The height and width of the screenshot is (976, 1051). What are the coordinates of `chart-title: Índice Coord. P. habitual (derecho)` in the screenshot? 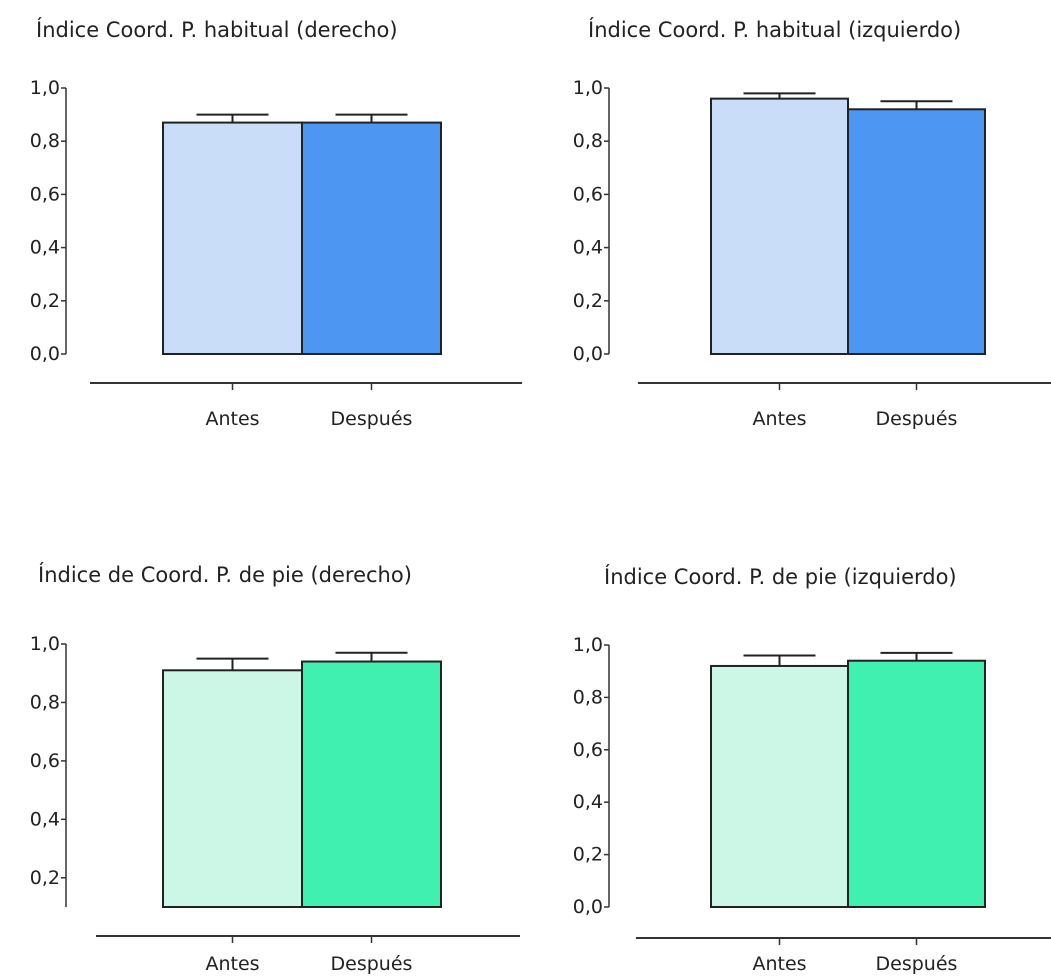 It's located at (217, 30).